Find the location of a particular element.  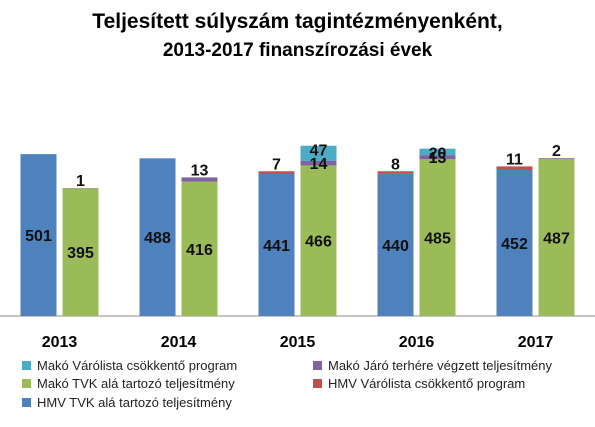

bar-mako-tvk-ala-tartozo-teljesitmeny-2017 is located at coordinates (556, 237).